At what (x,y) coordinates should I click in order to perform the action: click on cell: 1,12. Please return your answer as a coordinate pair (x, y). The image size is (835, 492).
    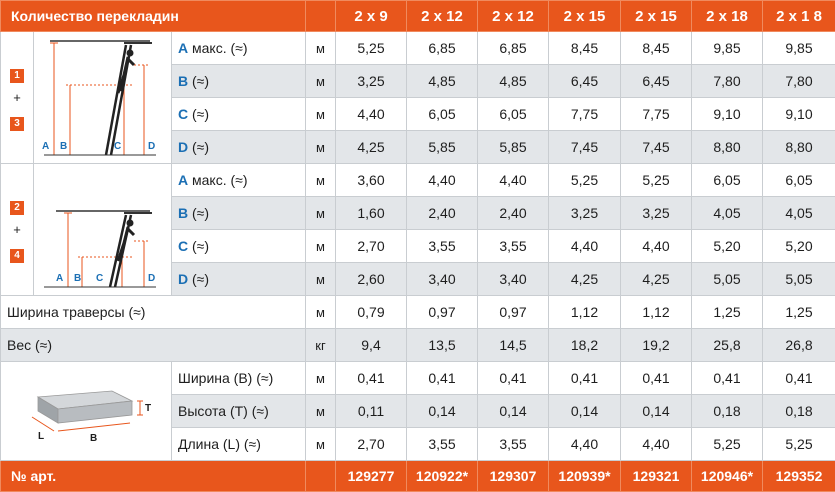
    Looking at the image, I should click on (656, 312).